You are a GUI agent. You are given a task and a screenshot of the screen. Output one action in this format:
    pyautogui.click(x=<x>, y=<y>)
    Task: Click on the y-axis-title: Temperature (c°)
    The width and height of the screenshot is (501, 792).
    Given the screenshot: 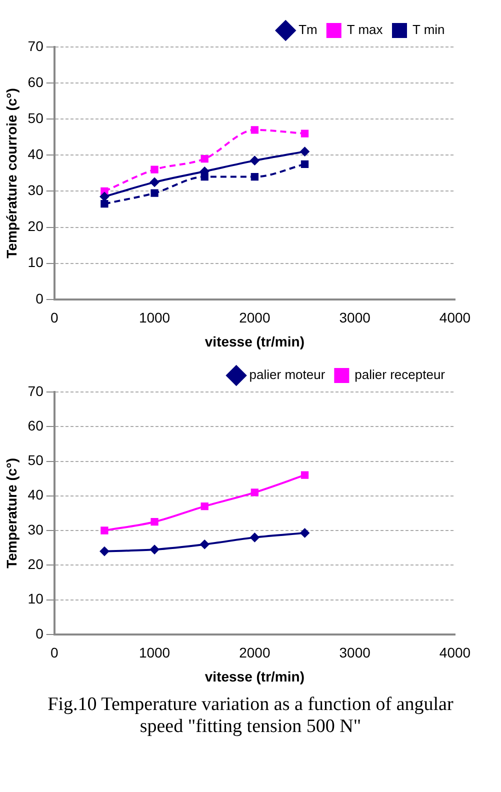 What is the action you would take?
    pyautogui.click(x=11, y=513)
    